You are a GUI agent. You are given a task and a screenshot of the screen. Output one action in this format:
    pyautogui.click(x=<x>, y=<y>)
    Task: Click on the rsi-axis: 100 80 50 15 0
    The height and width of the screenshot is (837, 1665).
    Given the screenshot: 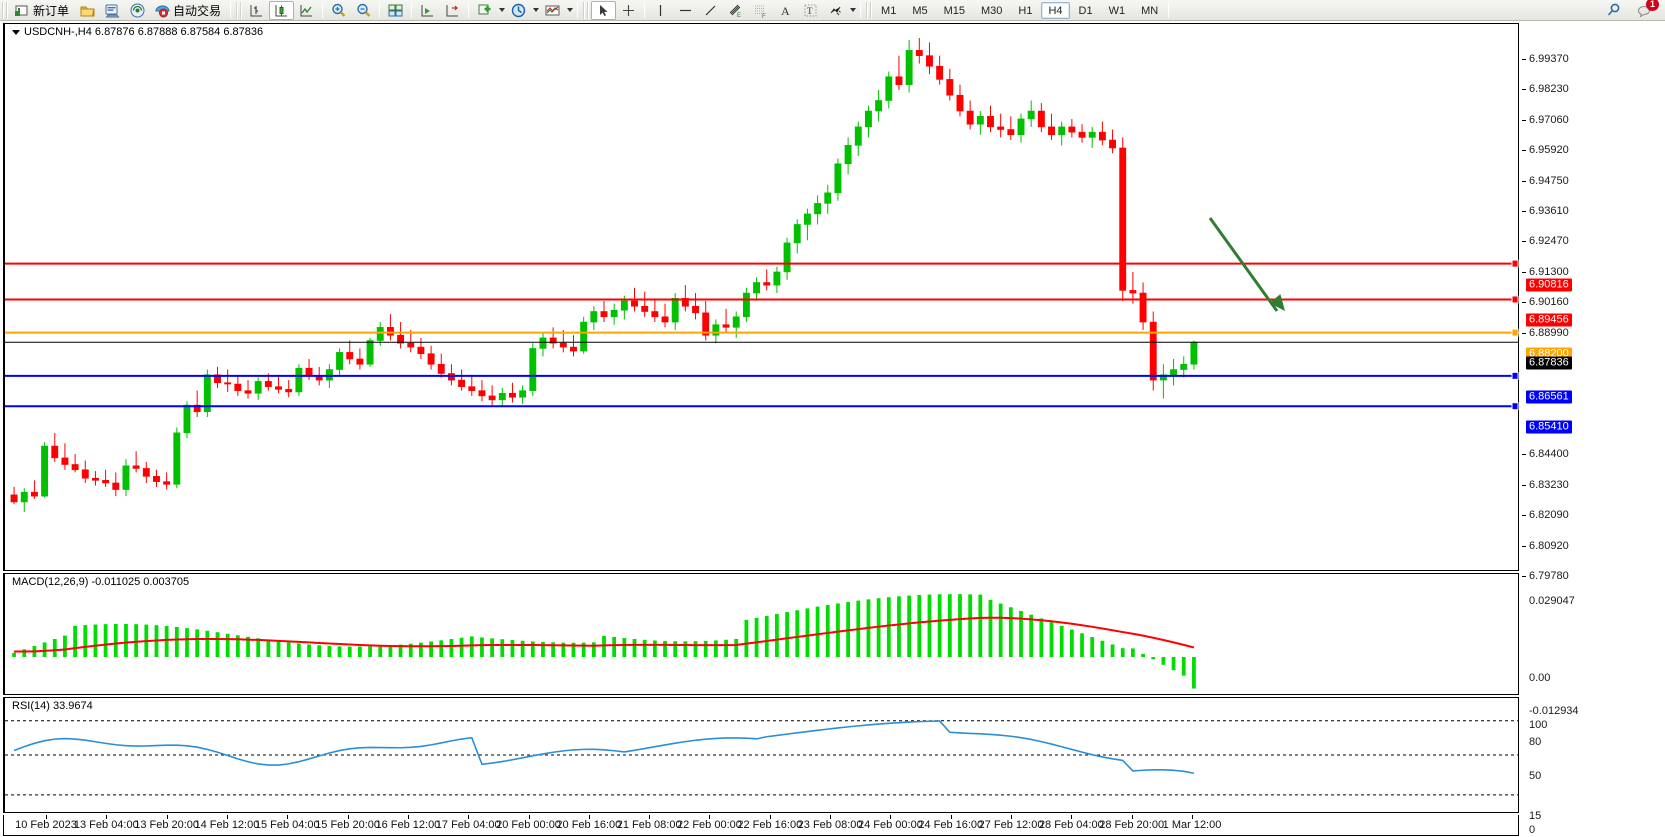 What is the action you would take?
    pyautogui.click(x=1591, y=777)
    